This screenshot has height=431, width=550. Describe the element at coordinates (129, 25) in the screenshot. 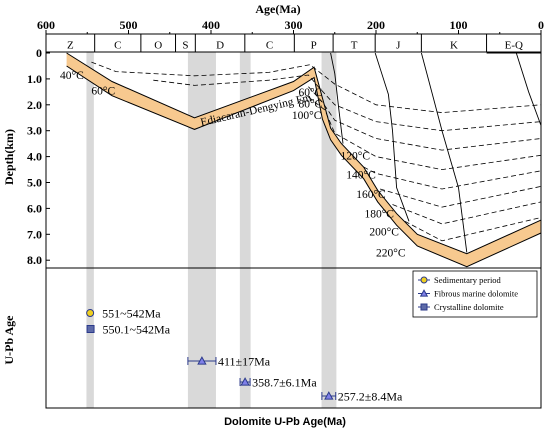

I see `x-tick-label: 500` at that location.